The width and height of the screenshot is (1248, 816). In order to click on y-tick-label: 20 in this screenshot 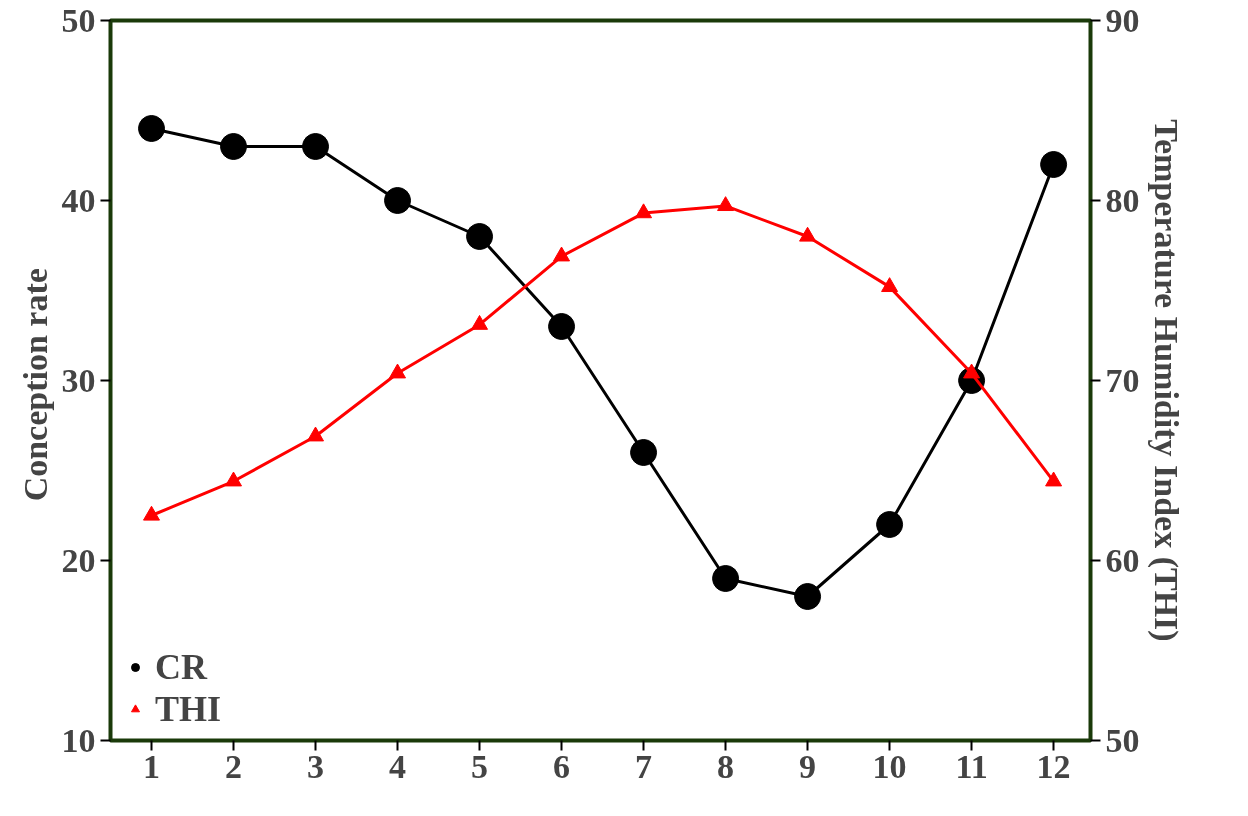, I will do `click(78, 560)`.